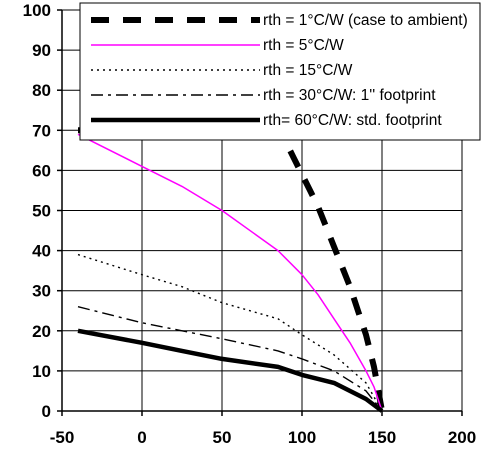 Image resolution: width=490 pixels, height=459 pixels. Describe the element at coordinates (308, 70) in the screenshot. I see `legend-label-3: rth = 15°C/W` at that location.